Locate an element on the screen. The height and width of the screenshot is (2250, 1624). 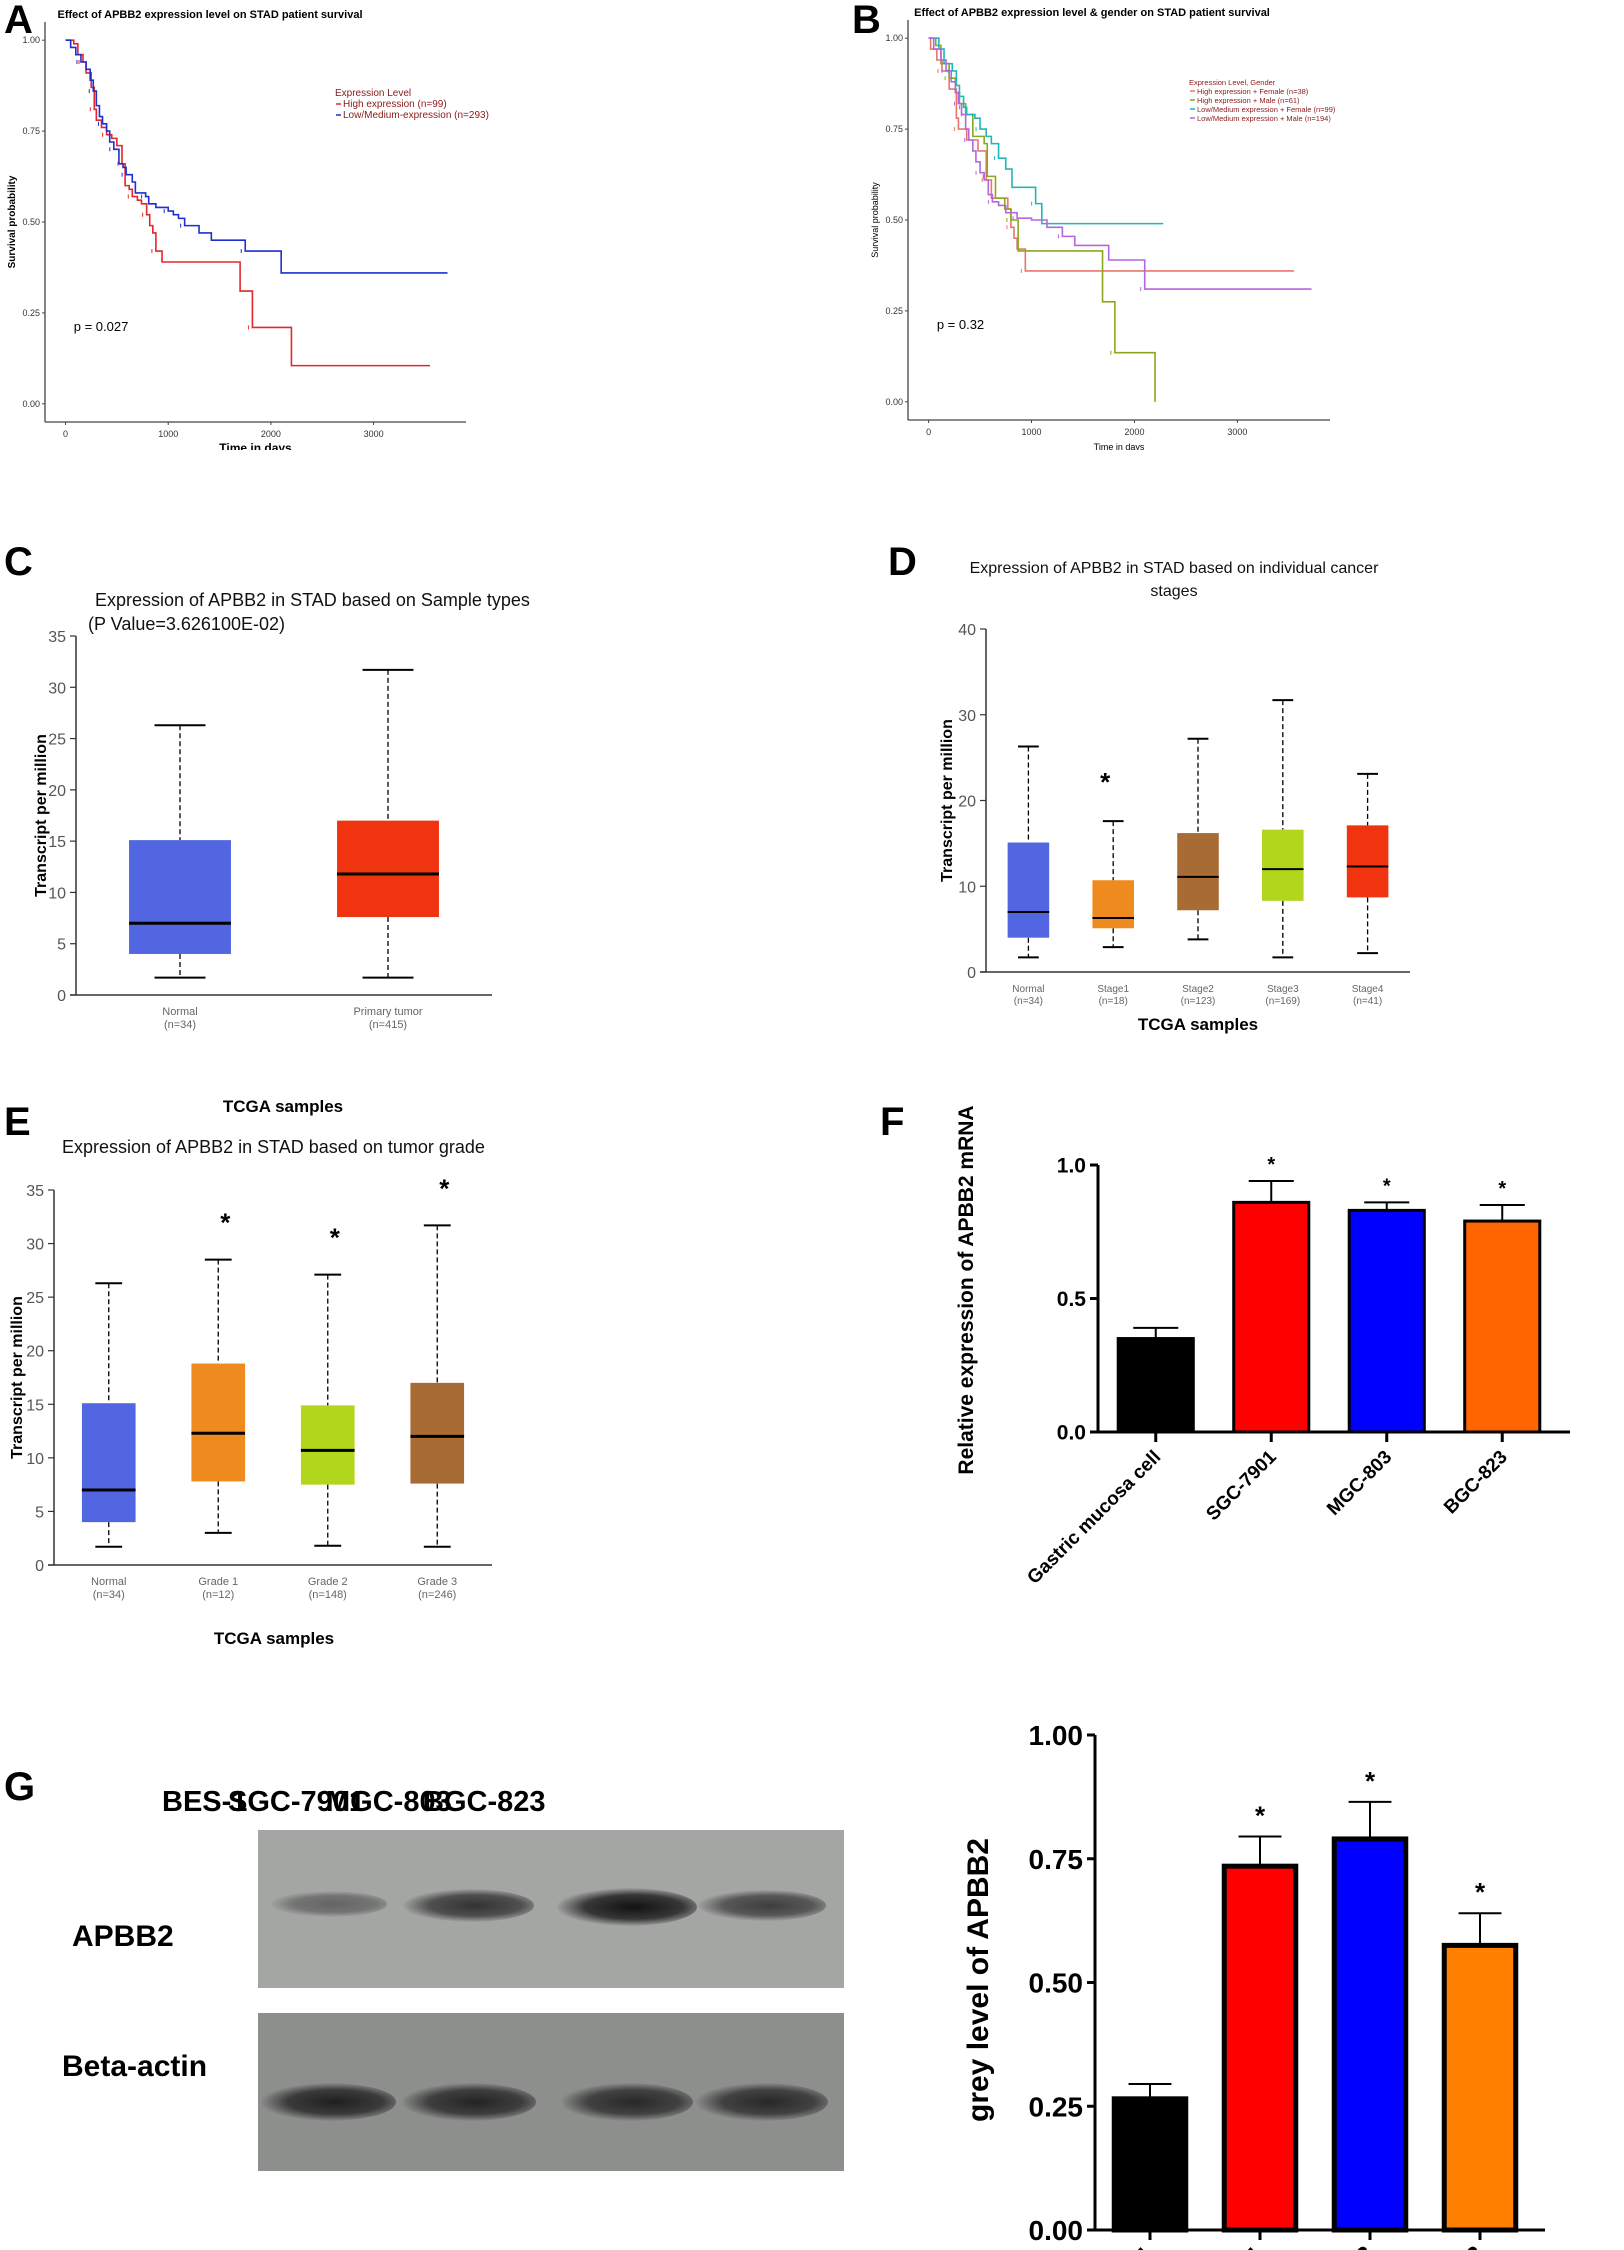
y-tick-label: 35 is located at coordinates (57, 637).